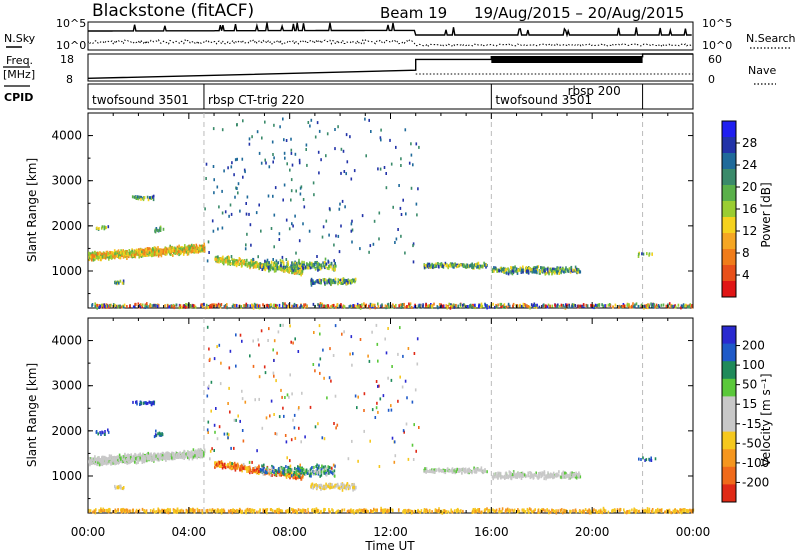  I want to click on noise-panel: N.Sky 10^5 10^0 10^5 10^0 N.Search, so click(400, 34).